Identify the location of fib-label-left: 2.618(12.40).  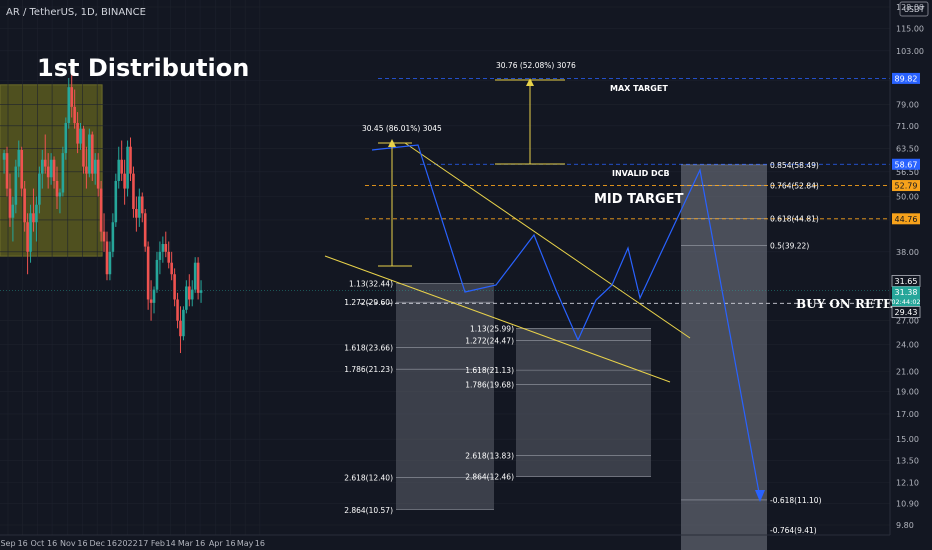
(368, 478).